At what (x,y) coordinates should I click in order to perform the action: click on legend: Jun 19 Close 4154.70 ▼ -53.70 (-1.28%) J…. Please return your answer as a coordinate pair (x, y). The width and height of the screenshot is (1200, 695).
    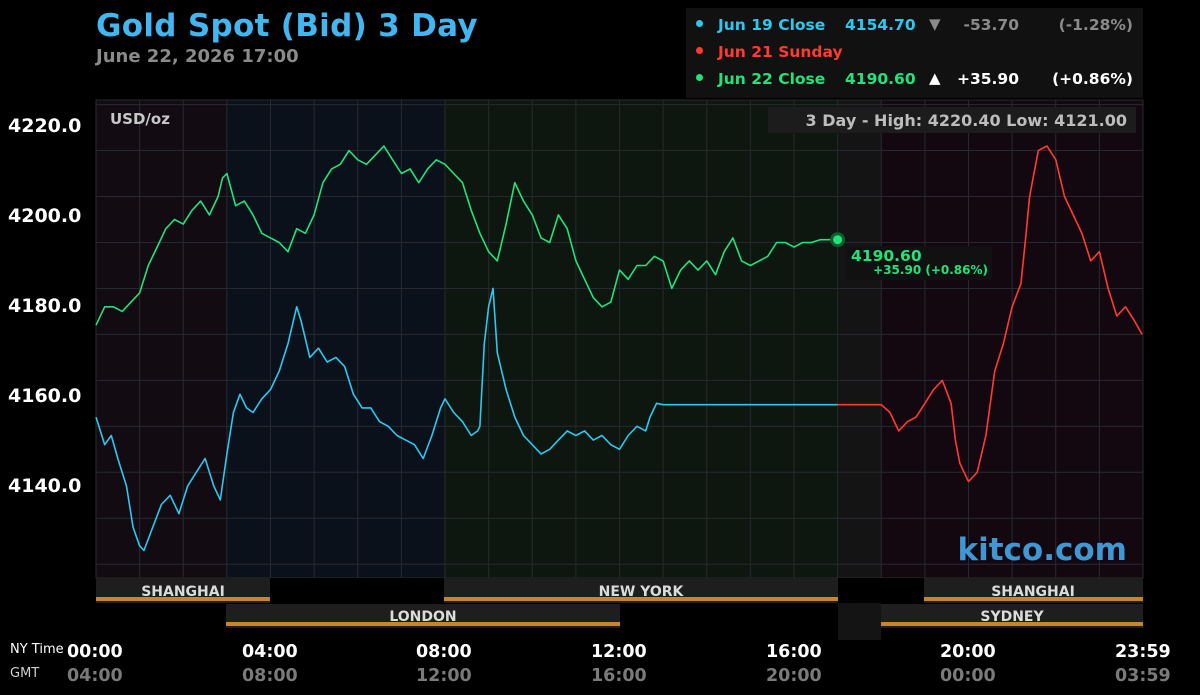
    Looking at the image, I should click on (914, 53).